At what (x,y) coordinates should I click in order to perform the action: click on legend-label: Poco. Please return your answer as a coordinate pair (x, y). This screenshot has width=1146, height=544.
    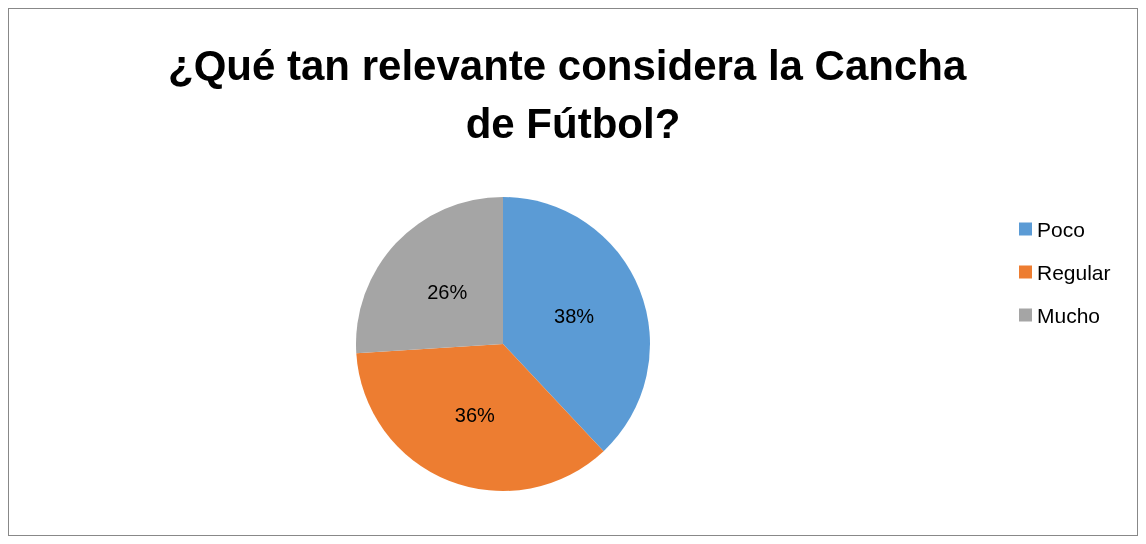
    Looking at the image, I should click on (1061, 229).